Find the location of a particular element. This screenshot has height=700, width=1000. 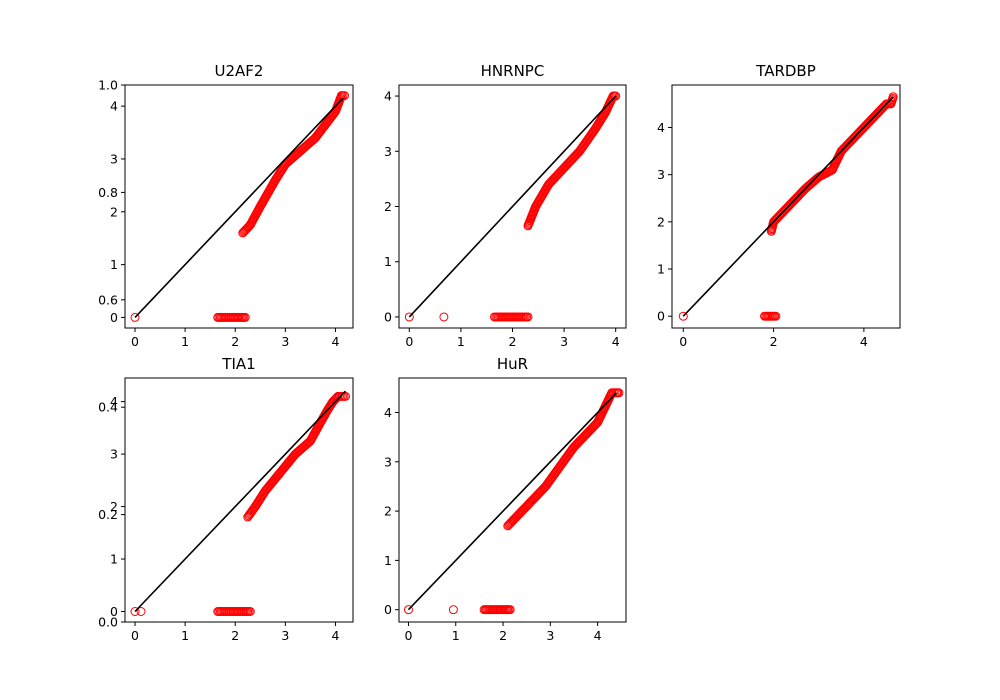

panel-hur: HuR 0 1 2 3 4 0 1 2 3 4 is located at coordinates (505, 499).